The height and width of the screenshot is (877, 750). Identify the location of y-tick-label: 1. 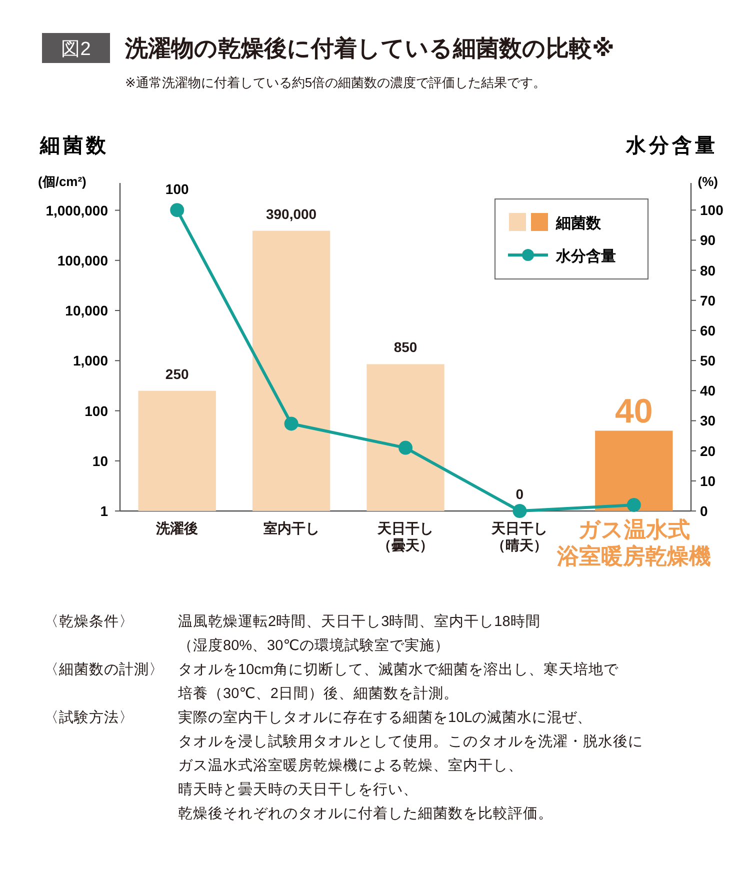
(104, 511).